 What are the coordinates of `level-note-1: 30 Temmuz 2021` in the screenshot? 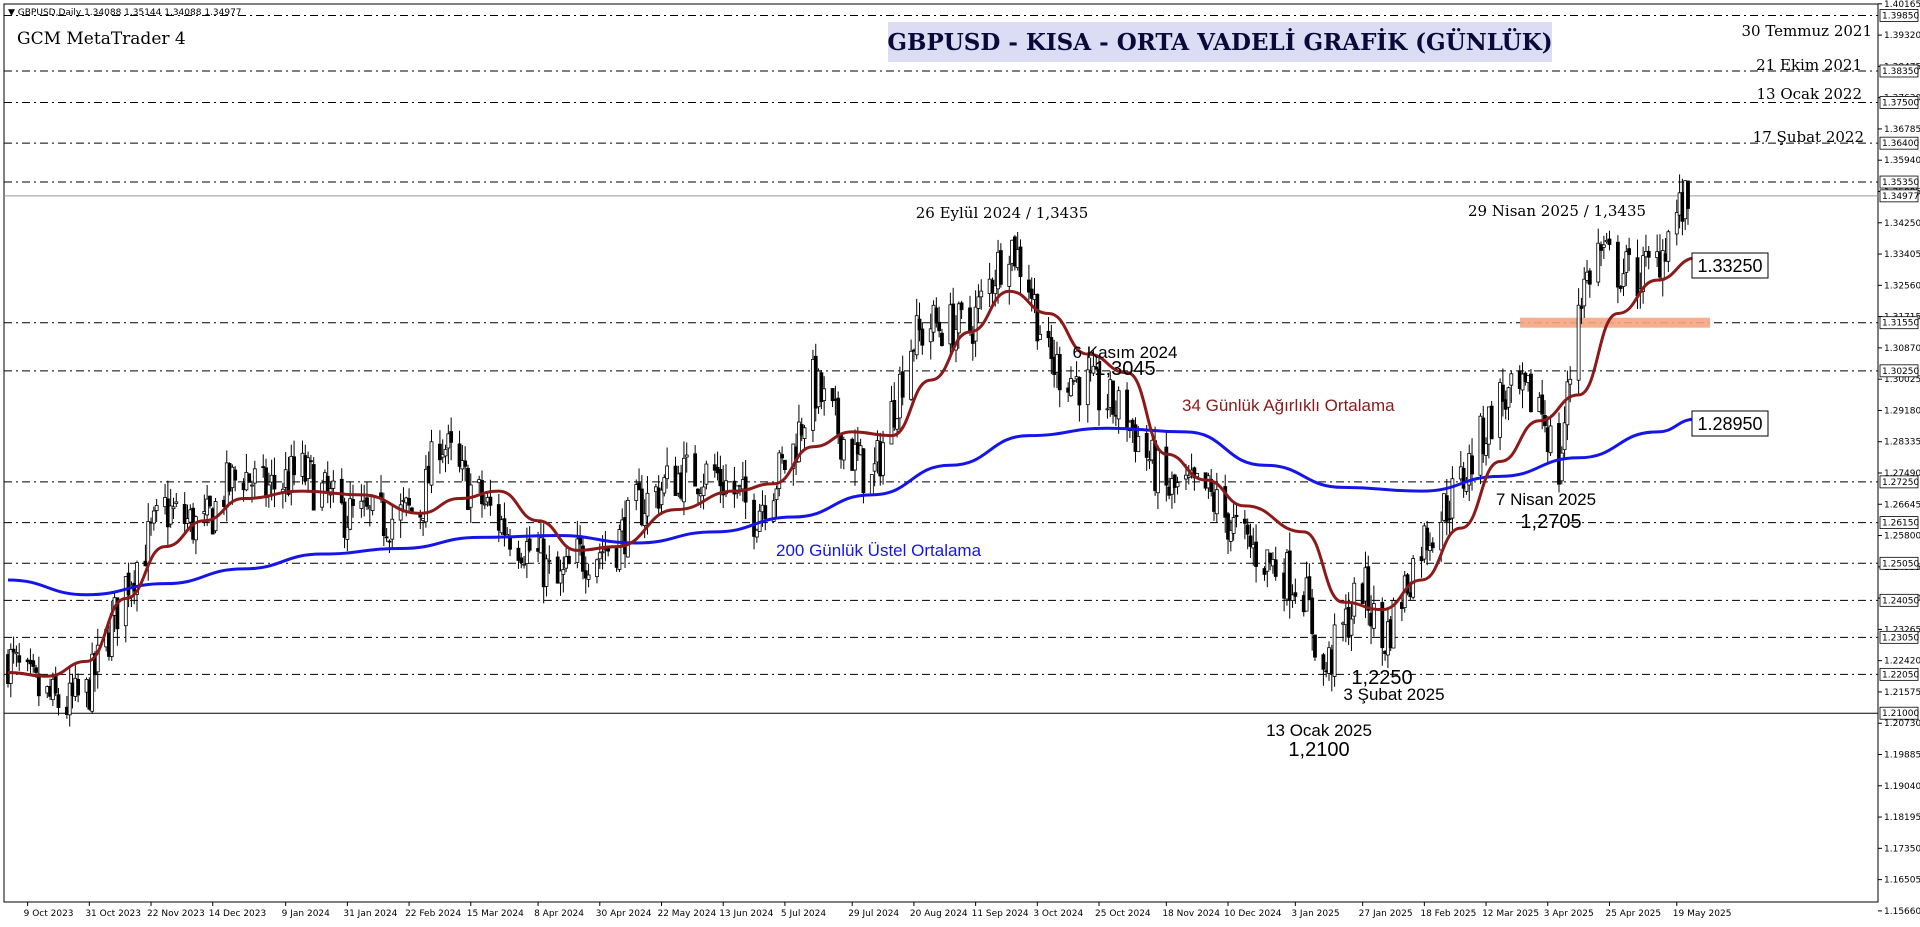 It's located at (1806, 31).